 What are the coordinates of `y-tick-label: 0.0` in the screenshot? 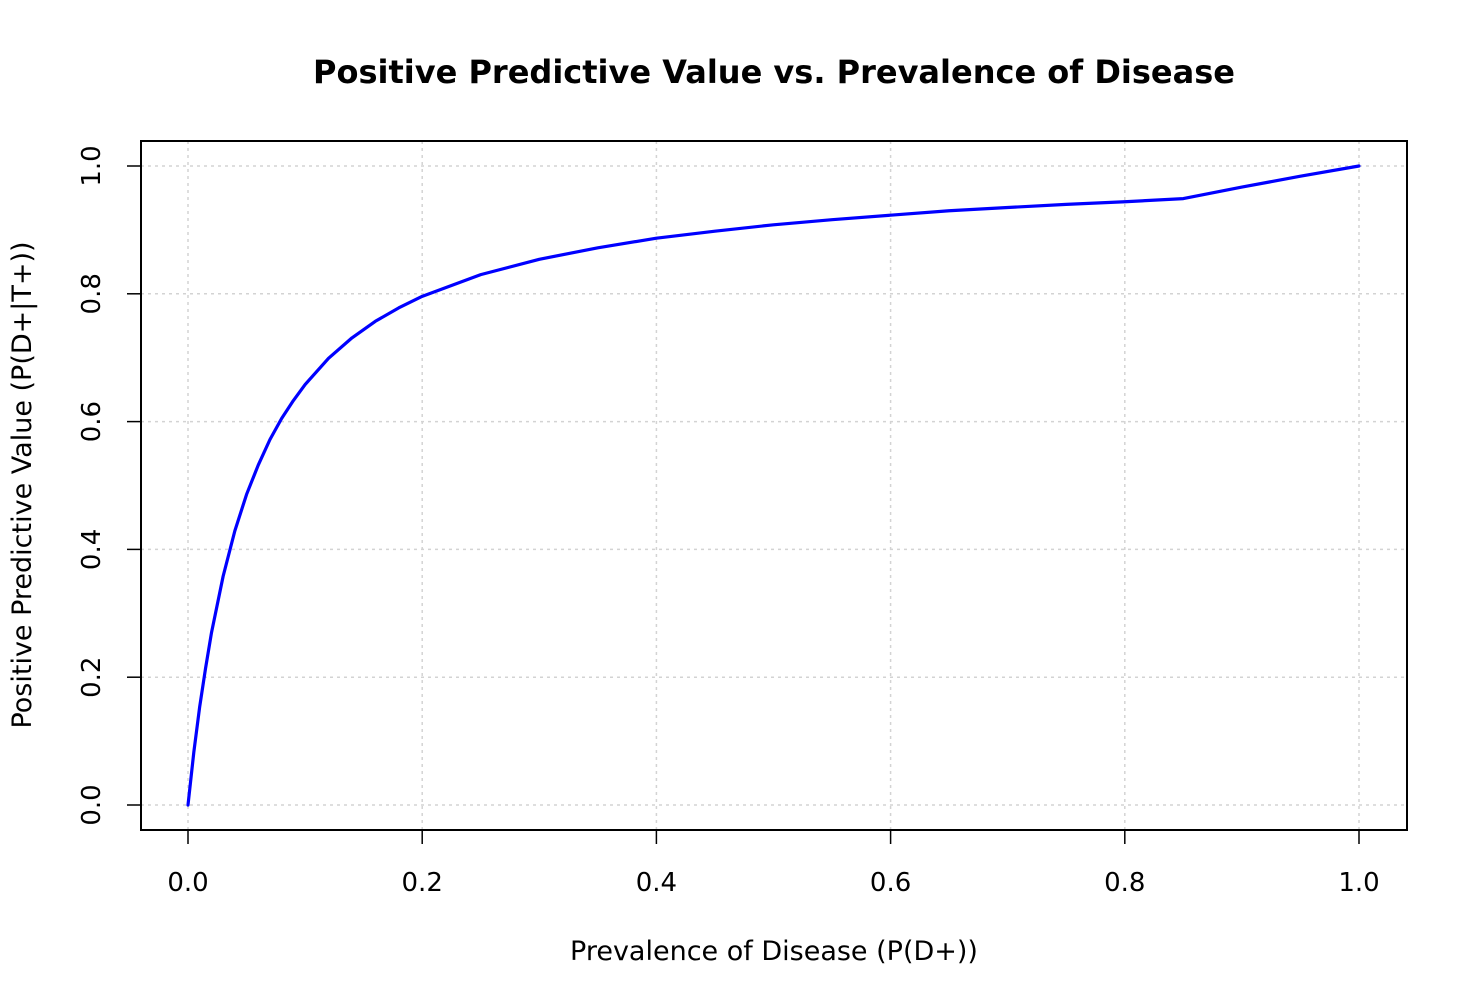 It's located at (92, 804).